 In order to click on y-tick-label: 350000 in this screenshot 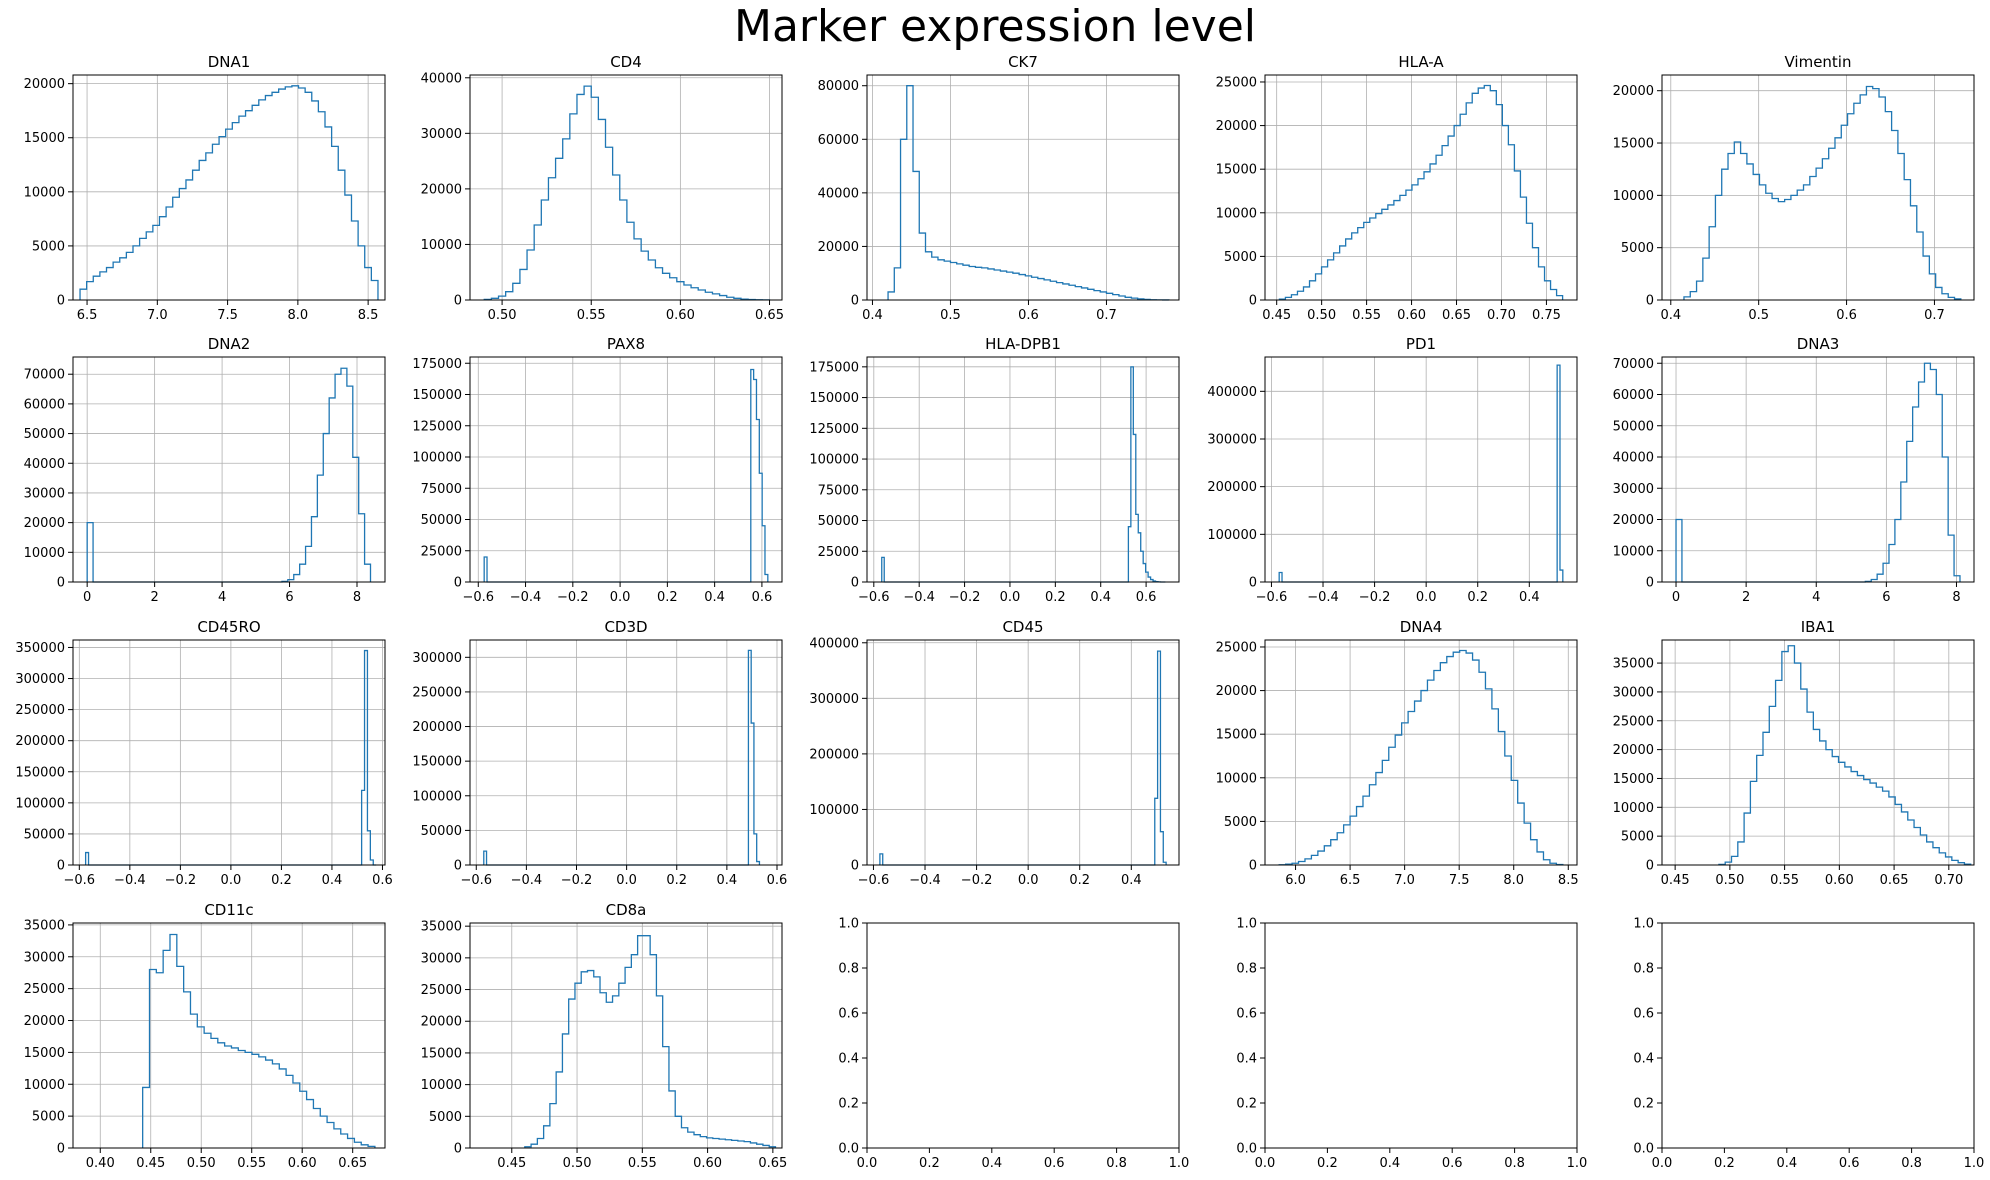, I will do `click(40, 648)`.